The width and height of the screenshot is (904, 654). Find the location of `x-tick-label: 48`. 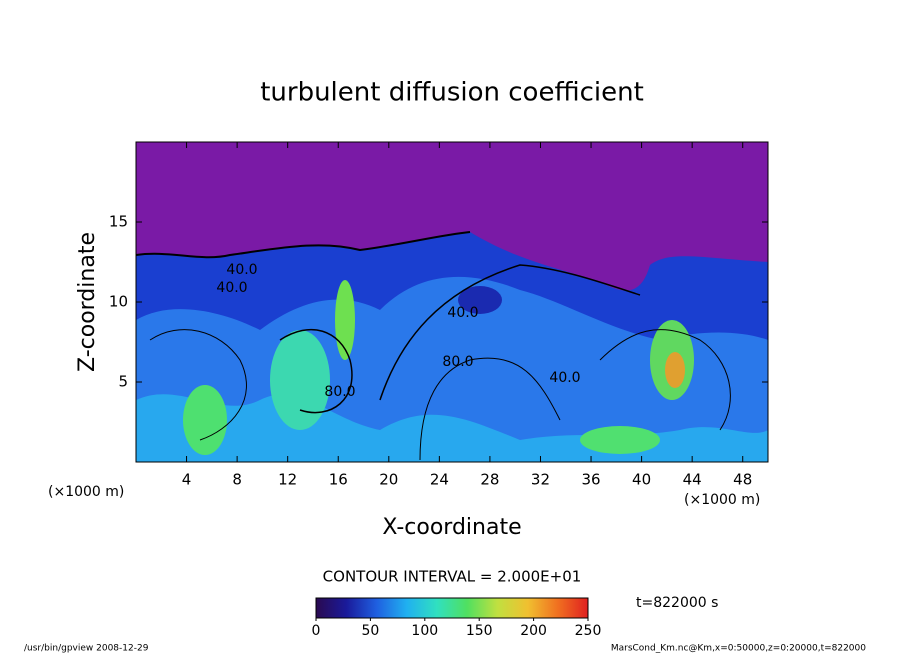

x-tick-label: 48 is located at coordinates (742, 480).